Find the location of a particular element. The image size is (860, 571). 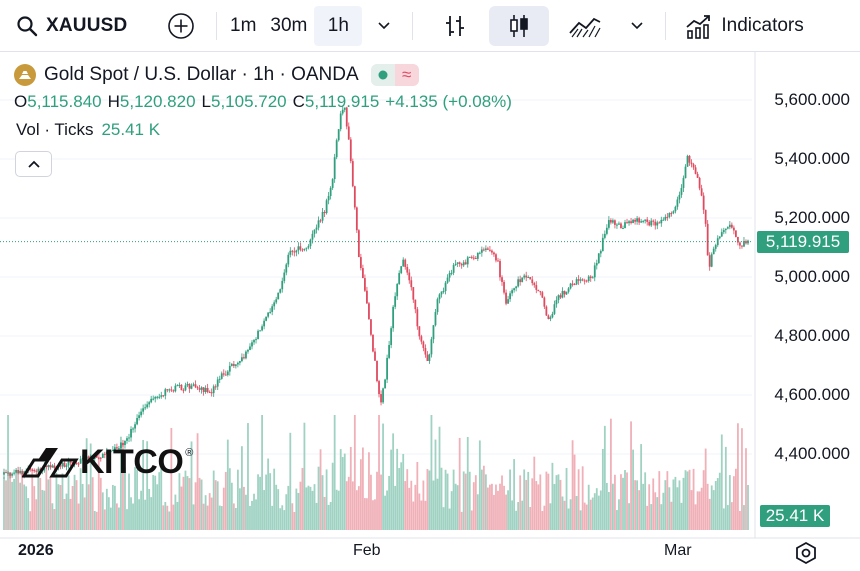

symbol-name: XAUUSD is located at coordinates (87, 25).